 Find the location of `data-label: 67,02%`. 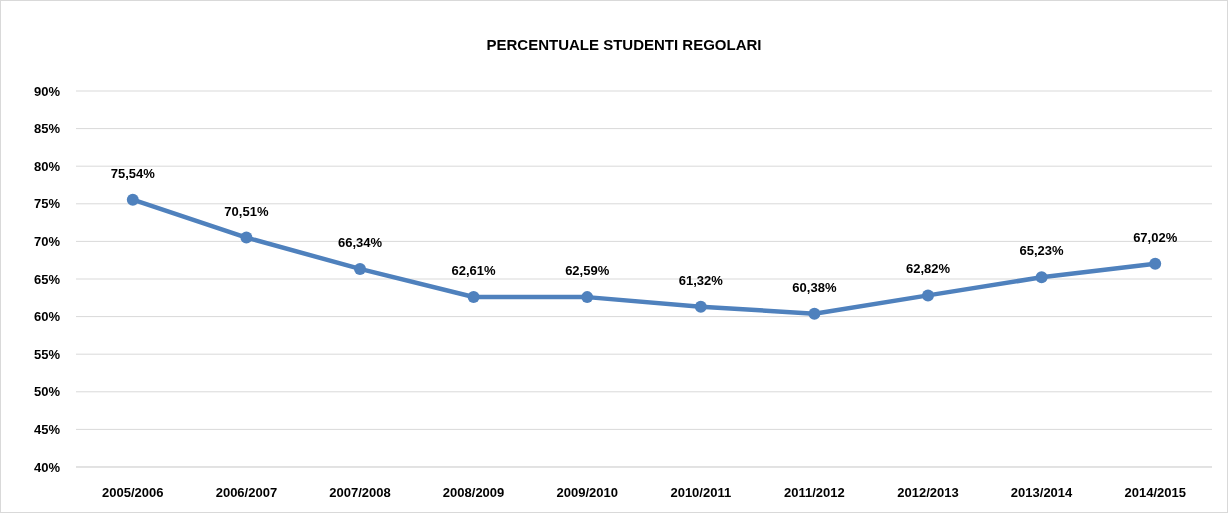

data-label: 67,02% is located at coordinates (1155, 237).